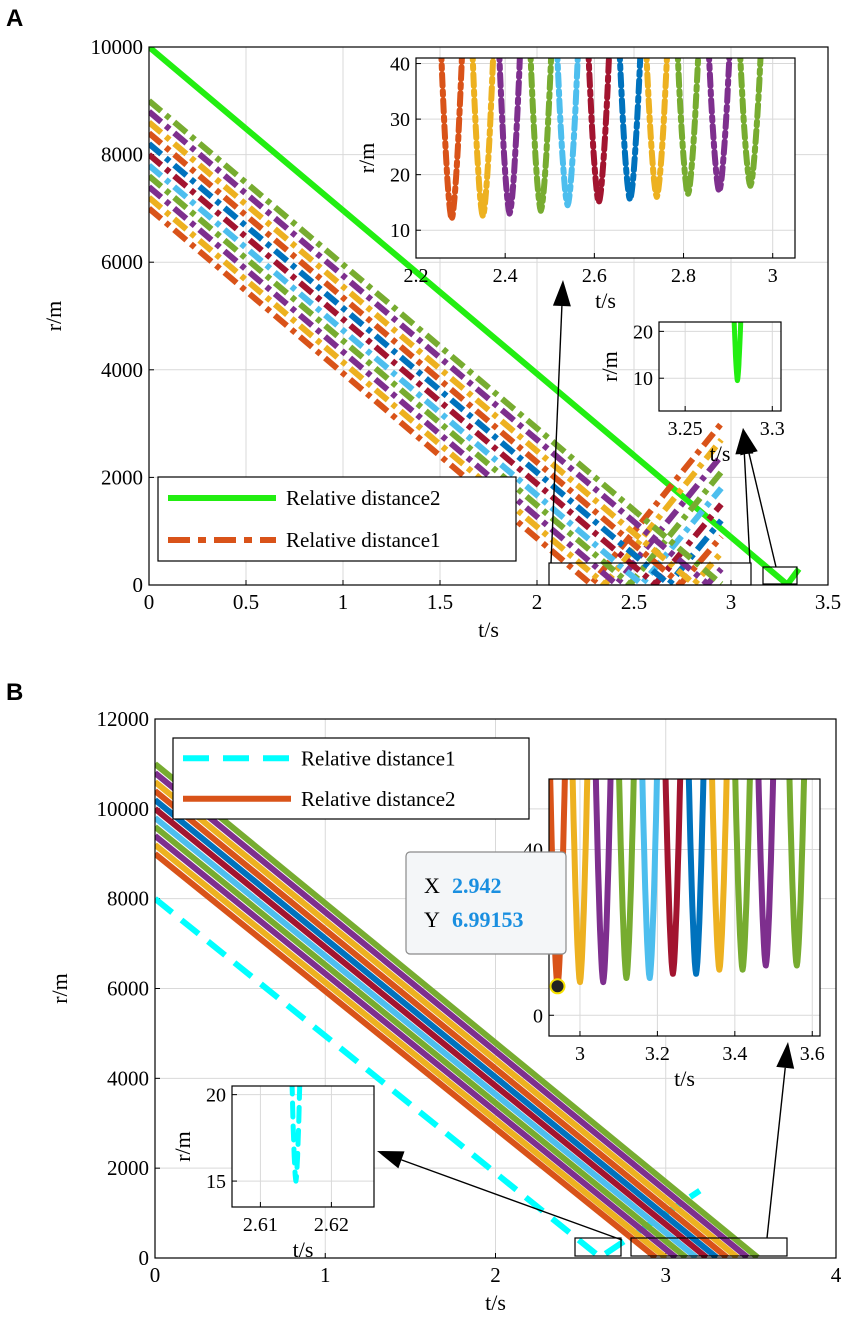  I want to click on main-ytick-label: 0, so click(144, 1258).